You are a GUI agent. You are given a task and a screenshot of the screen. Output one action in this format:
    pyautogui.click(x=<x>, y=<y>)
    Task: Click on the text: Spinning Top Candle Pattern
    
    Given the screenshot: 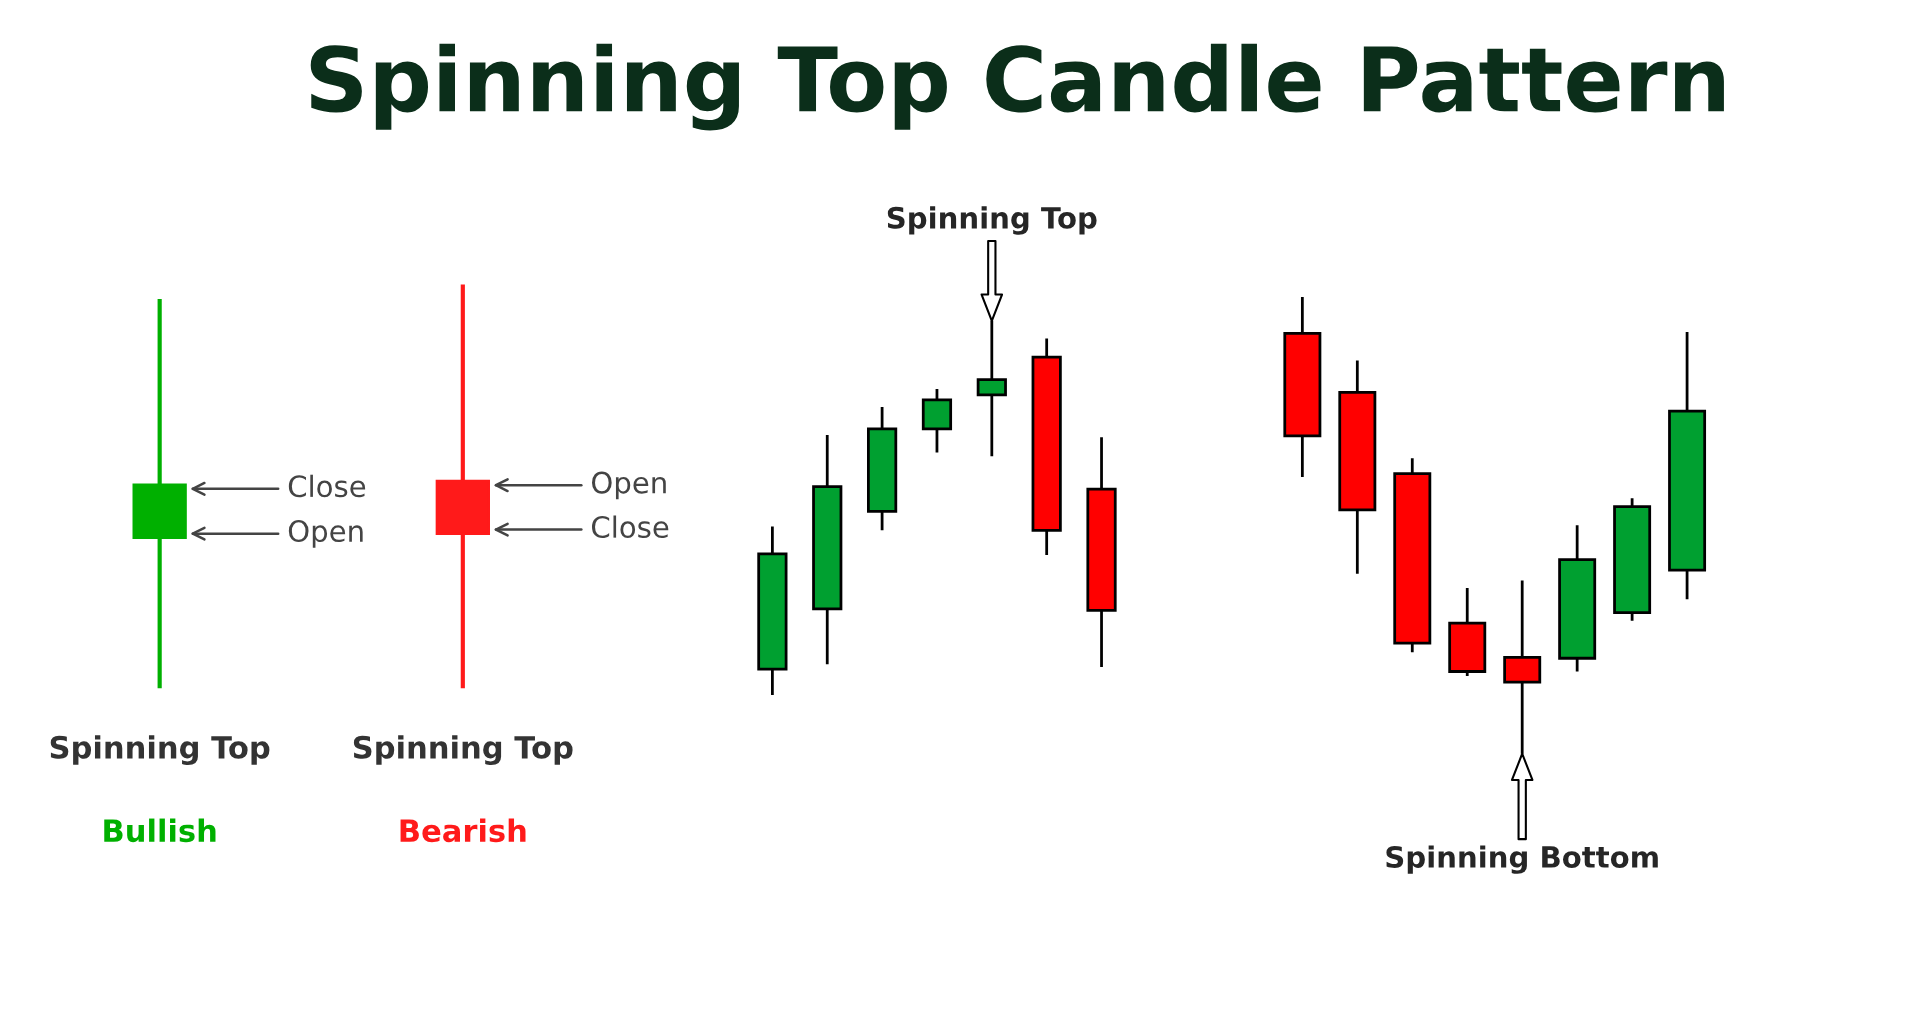 What is the action you would take?
    pyautogui.click(x=1017, y=87)
    